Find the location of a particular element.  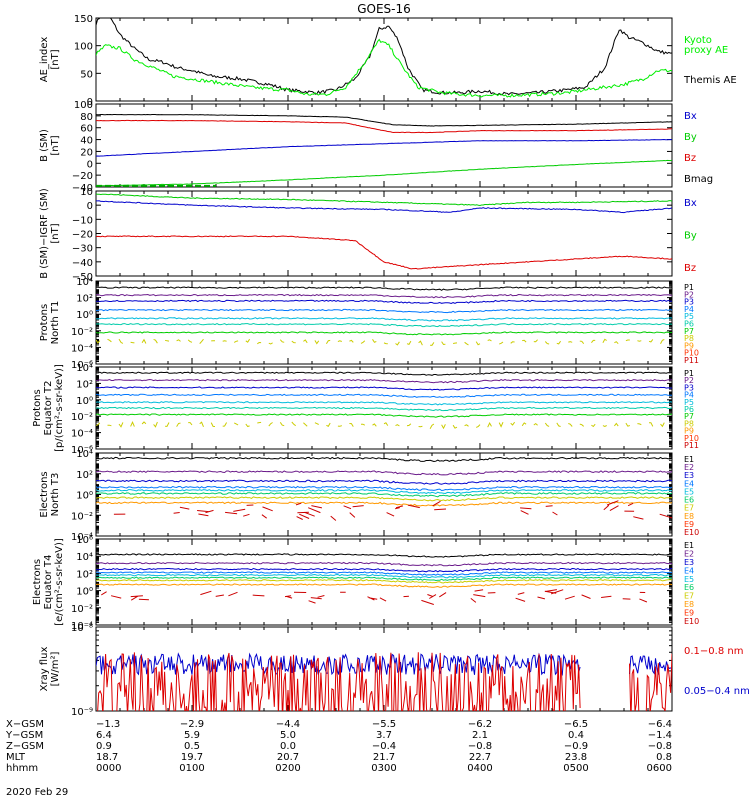

orbit-cell: 0.9 is located at coordinates (104, 746).